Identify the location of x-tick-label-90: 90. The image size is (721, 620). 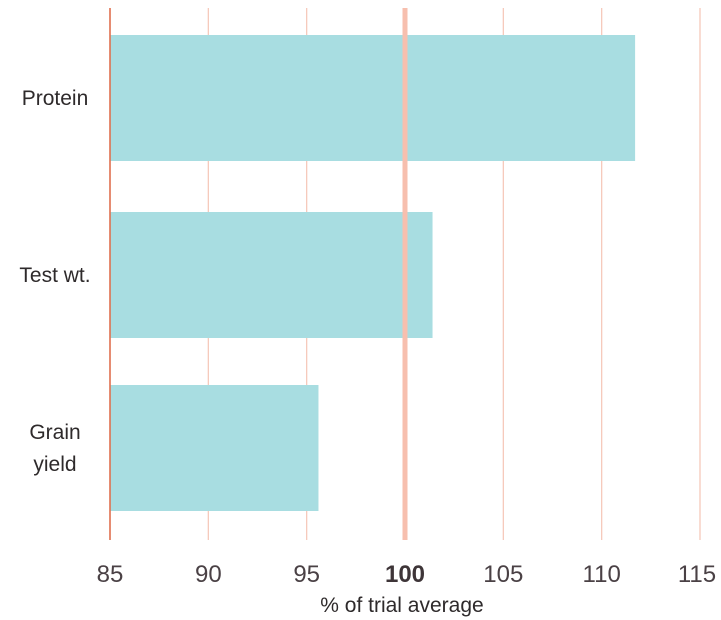
(208, 574).